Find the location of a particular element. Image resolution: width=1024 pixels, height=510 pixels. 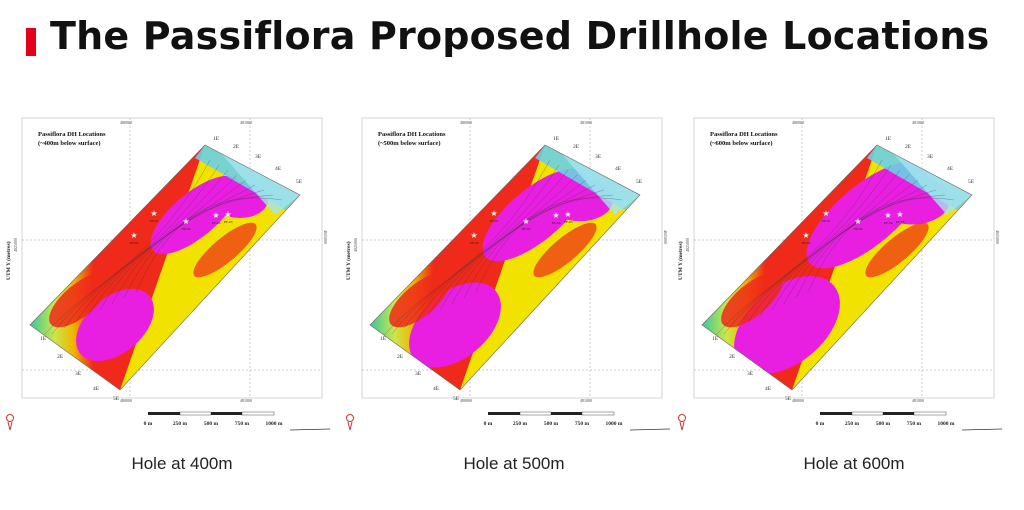

section-label-top: 3E is located at coordinates (598, 157).